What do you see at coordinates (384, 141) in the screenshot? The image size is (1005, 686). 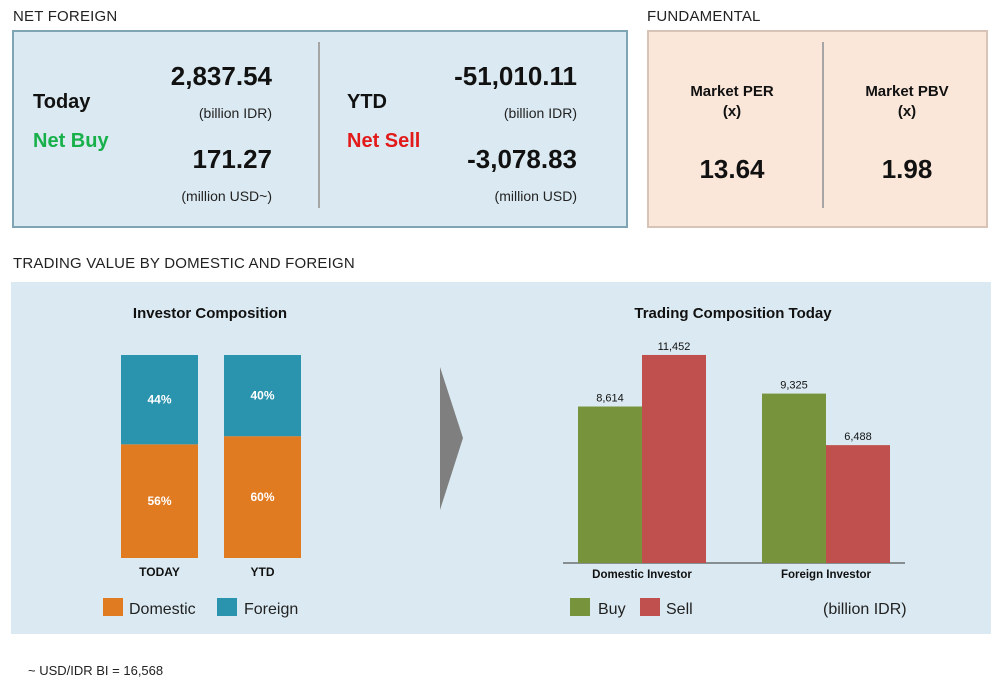 I see `ytd-status: Net Sell` at bounding box center [384, 141].